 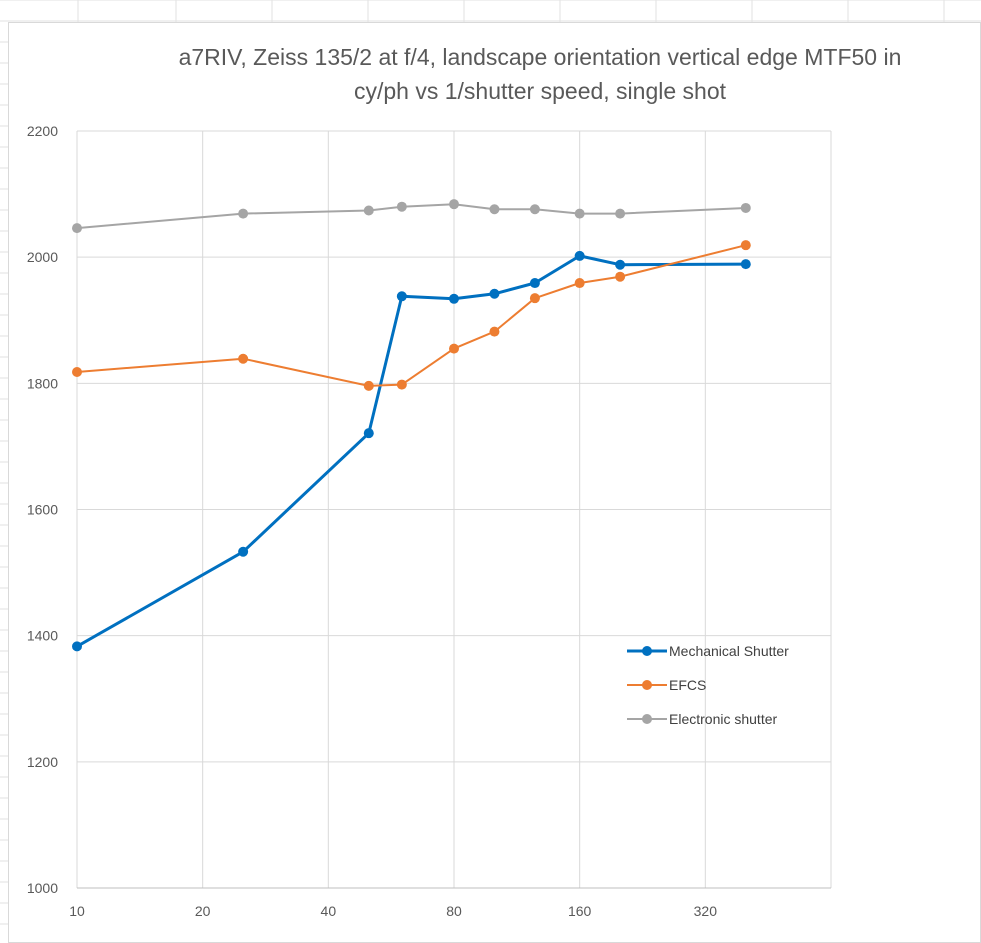 I want to click on legend-swatch-mechanical, so click(x=647, y=651).